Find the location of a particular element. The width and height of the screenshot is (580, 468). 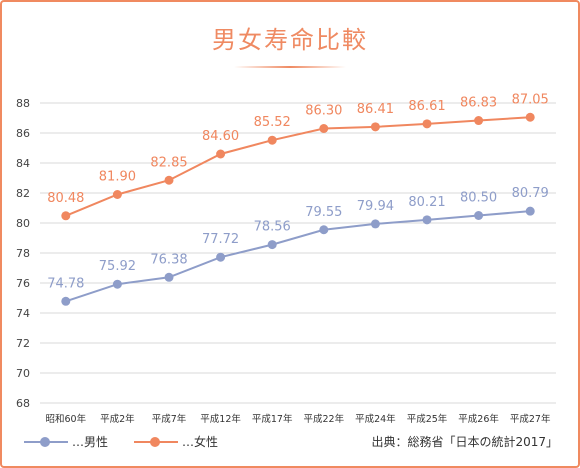

y-tick-label: 84 is located at coordinates (23, 163).